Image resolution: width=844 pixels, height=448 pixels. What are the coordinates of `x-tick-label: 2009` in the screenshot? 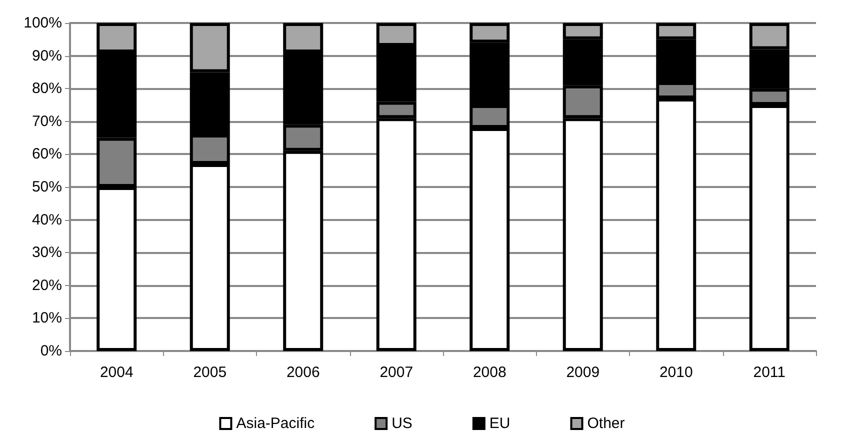 It's located at (583, 372).